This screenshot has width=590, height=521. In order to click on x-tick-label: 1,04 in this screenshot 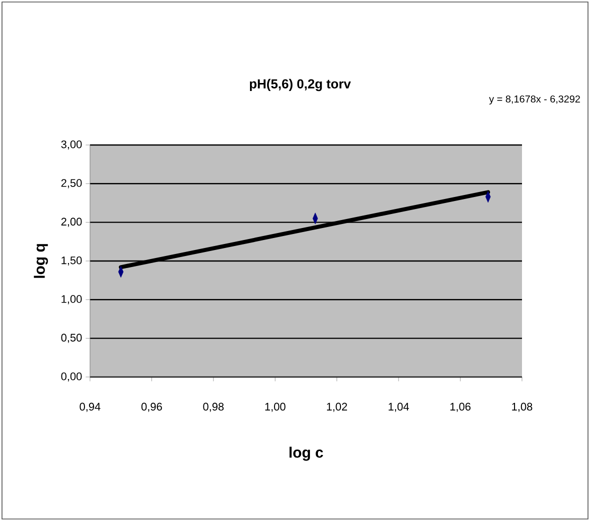, I will do `click(398, 407)`.